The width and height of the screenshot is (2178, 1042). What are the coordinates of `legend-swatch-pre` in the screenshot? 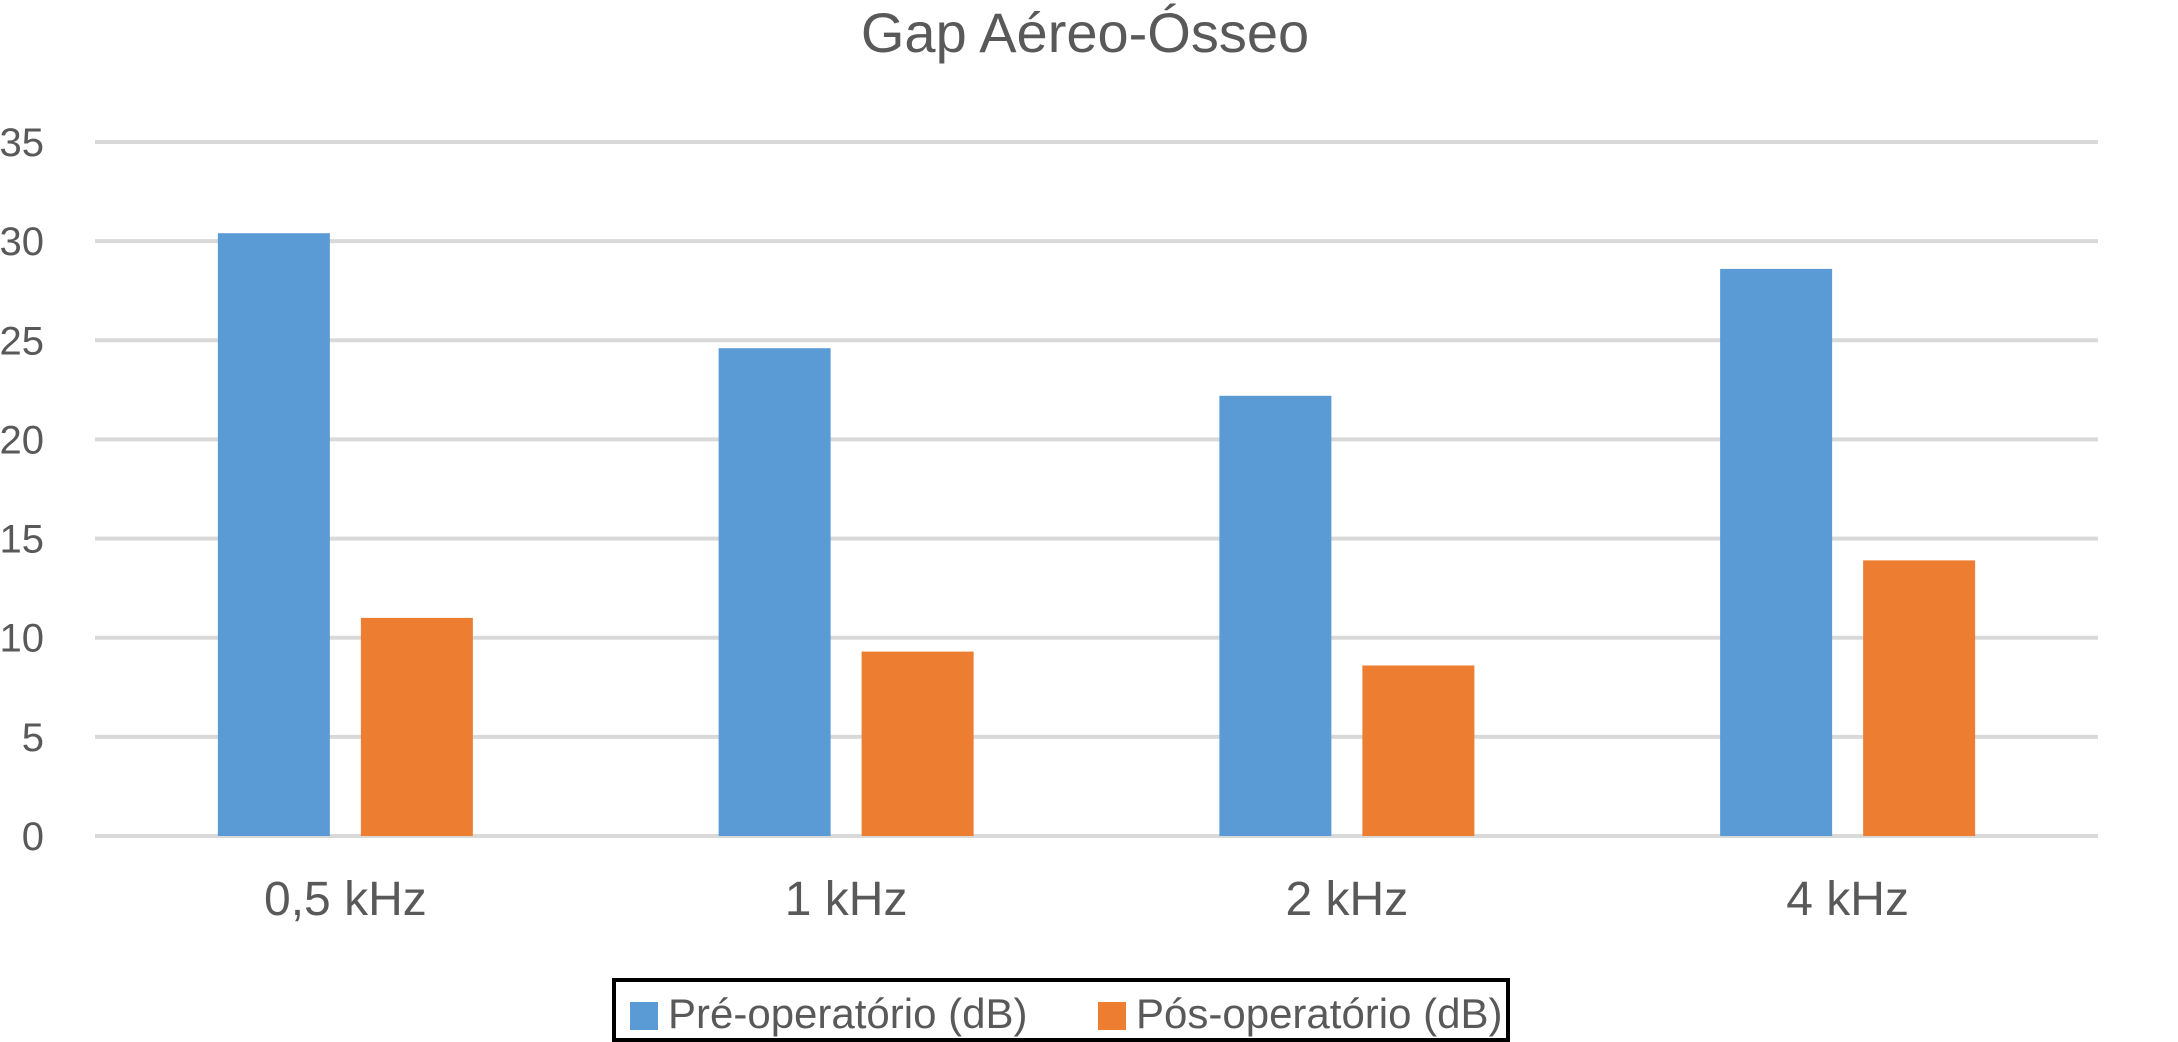 It's located at (644, 1016).